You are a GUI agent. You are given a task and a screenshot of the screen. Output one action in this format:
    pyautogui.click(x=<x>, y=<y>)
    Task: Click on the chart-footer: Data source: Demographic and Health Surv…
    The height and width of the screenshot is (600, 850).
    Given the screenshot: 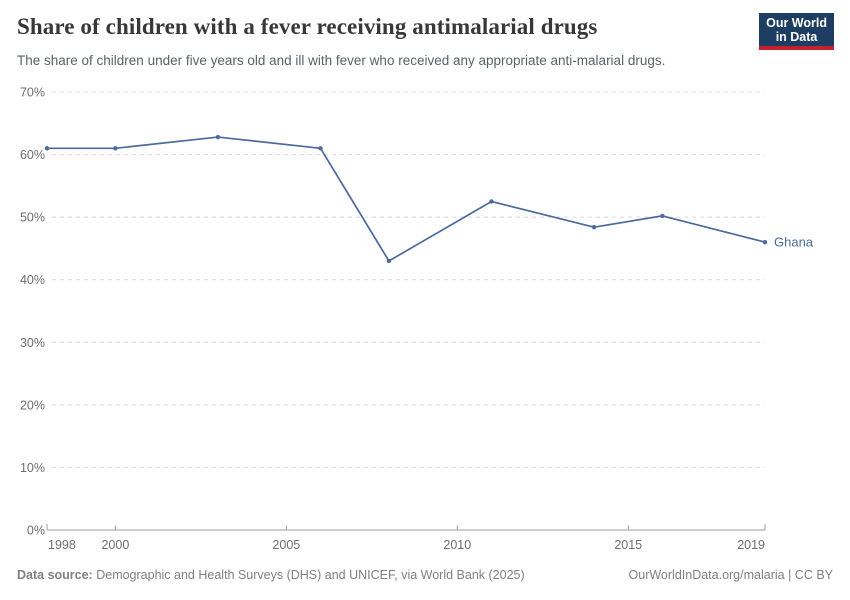 What is the action you would take?
    pyautogui.click(x=425, y=575)
    